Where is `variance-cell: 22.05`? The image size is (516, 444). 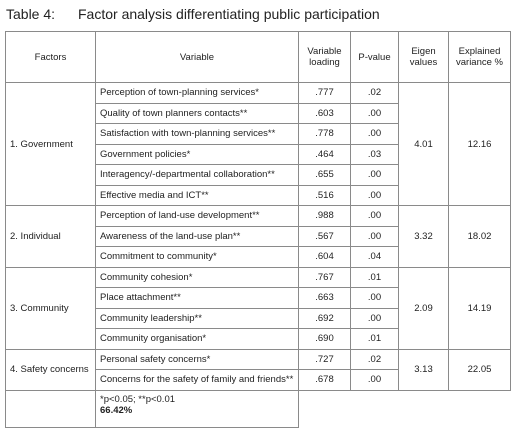
variance-cell: 22.05 is located at coordinates (479, 369).